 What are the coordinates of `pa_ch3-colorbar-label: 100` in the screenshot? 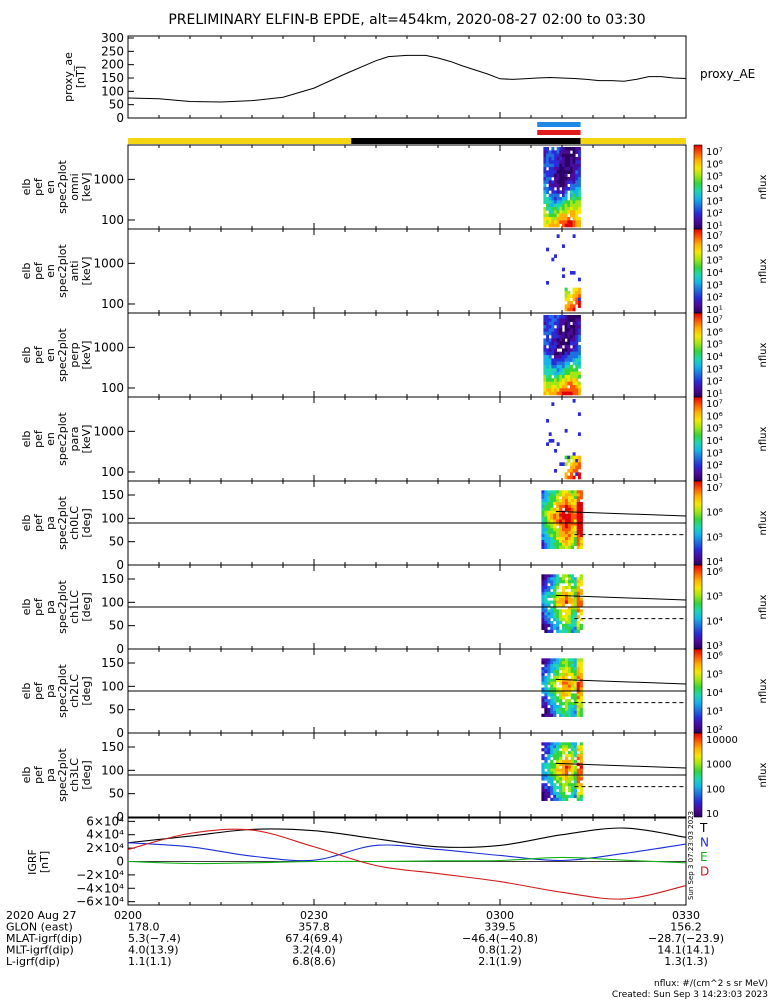 It's located at (715, 789).